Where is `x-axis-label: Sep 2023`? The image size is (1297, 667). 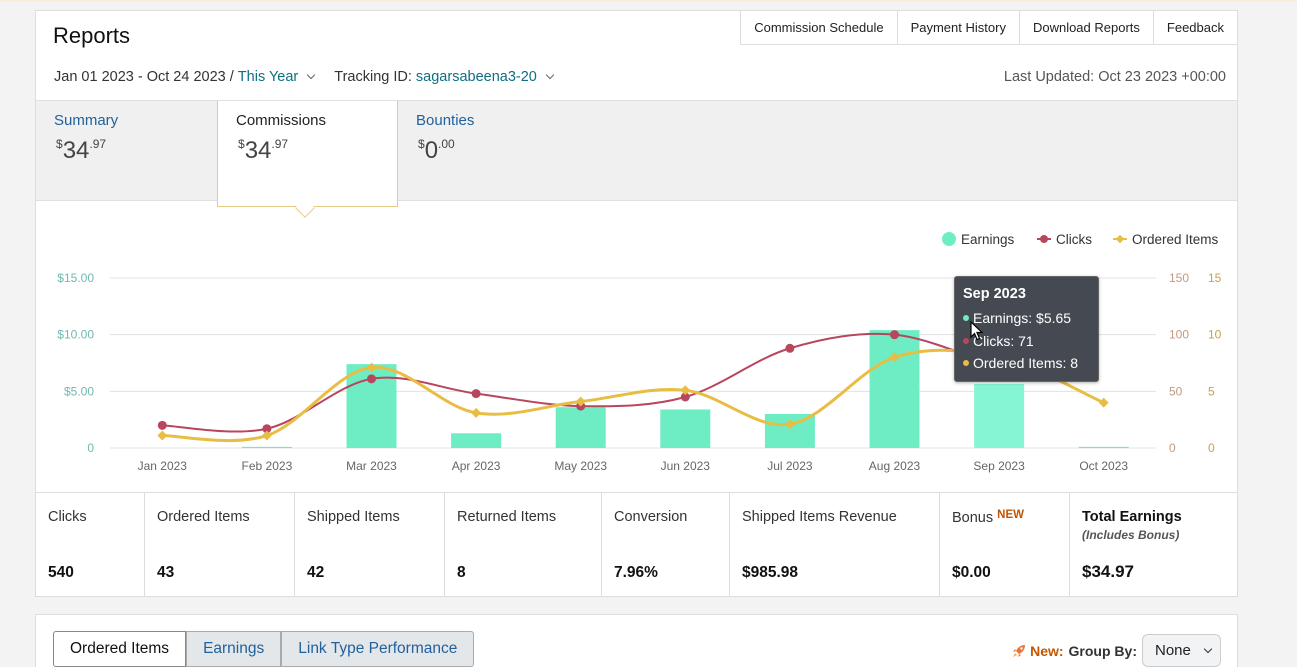 x-axis-label: Sep 2023 is located at coordinates (999, 466).